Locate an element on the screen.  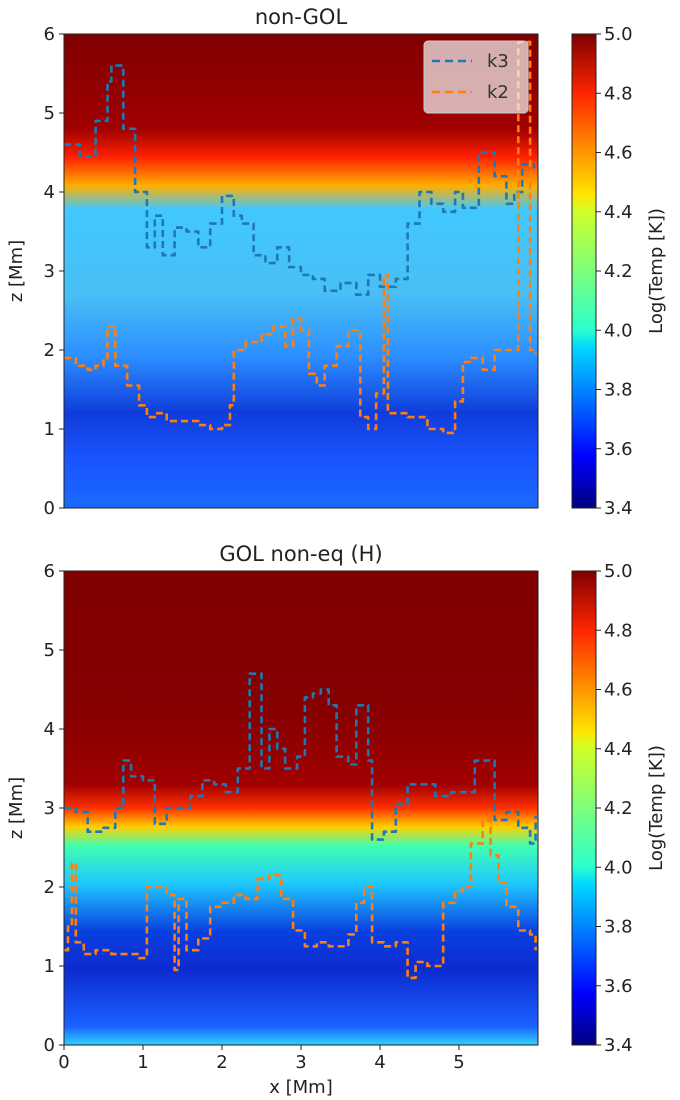
x-tick-label: 0 is located at coordinates (63, 1062).